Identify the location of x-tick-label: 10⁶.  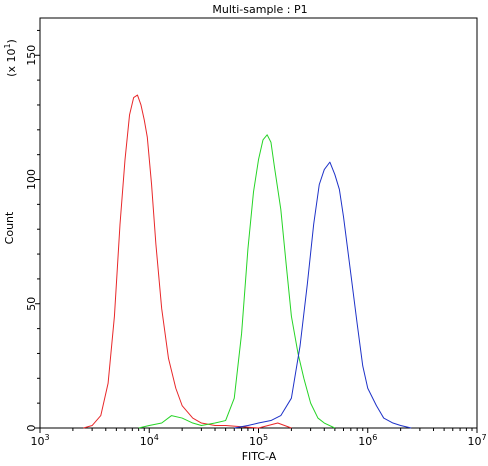
(367, 440).